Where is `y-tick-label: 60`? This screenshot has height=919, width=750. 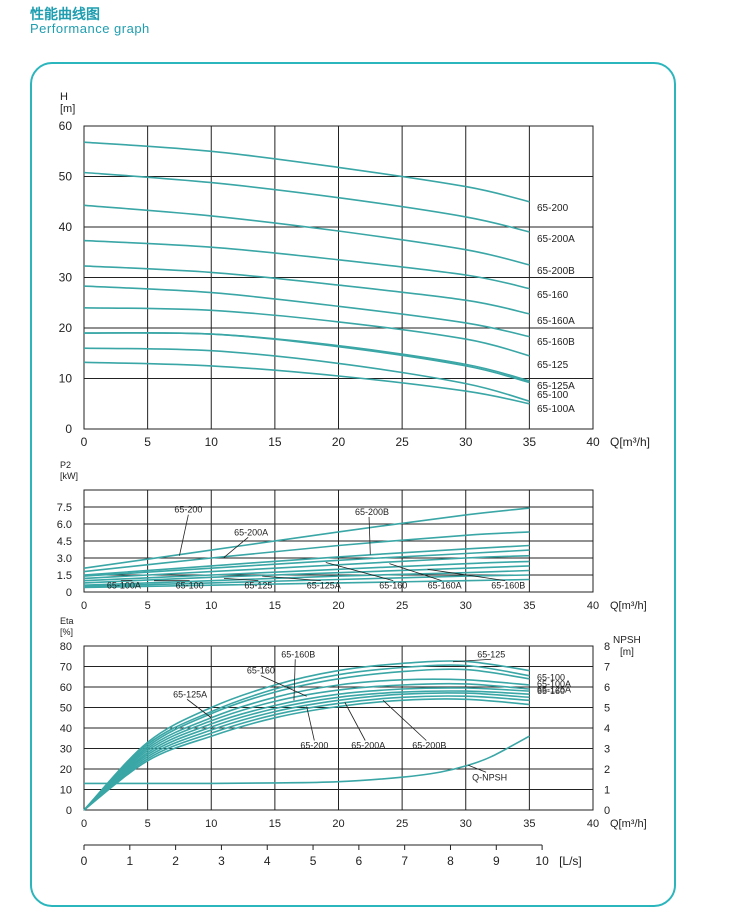
y-tick-label: 60 is located at coordinates (66, 126).